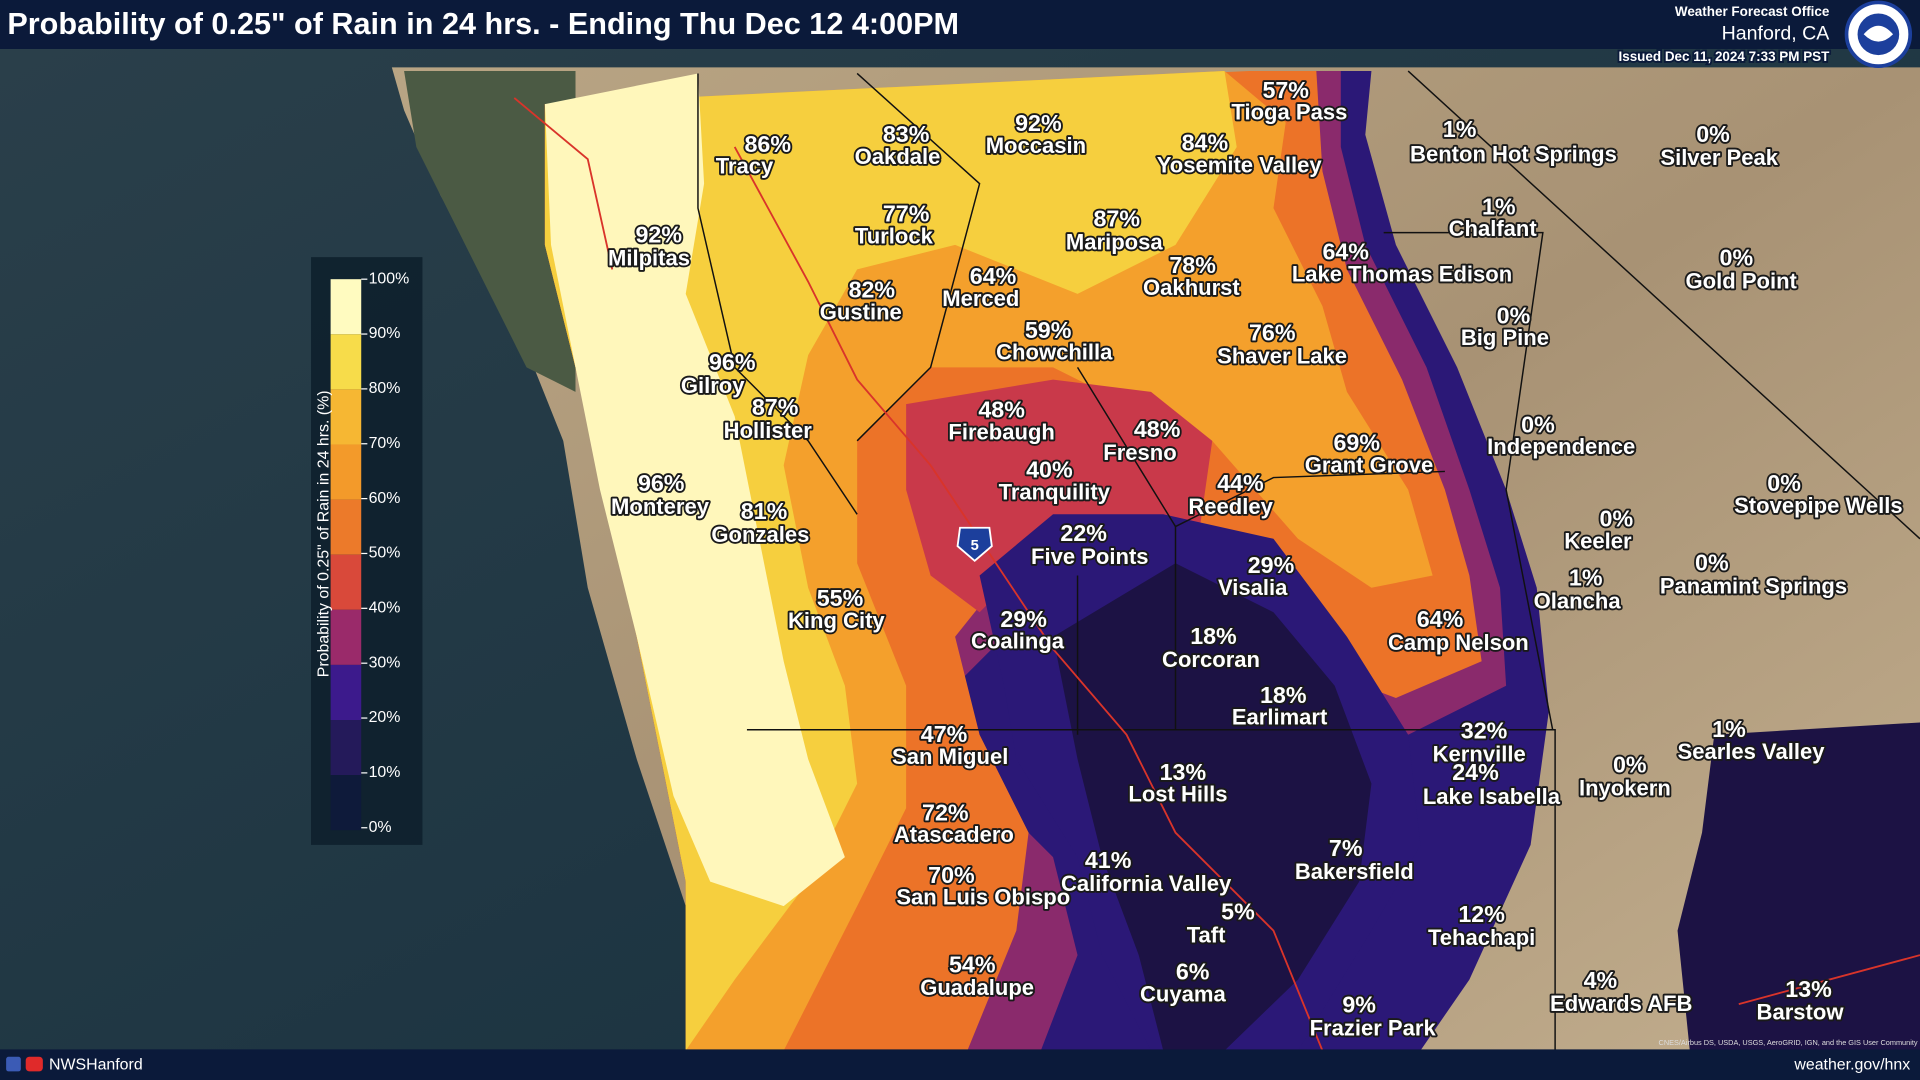 This screenshot has width=1920, height=1080. Describe the element at coordinates (1818, 505) in the screenshot. I see `location-name: Stovepipe Wells` at that location.